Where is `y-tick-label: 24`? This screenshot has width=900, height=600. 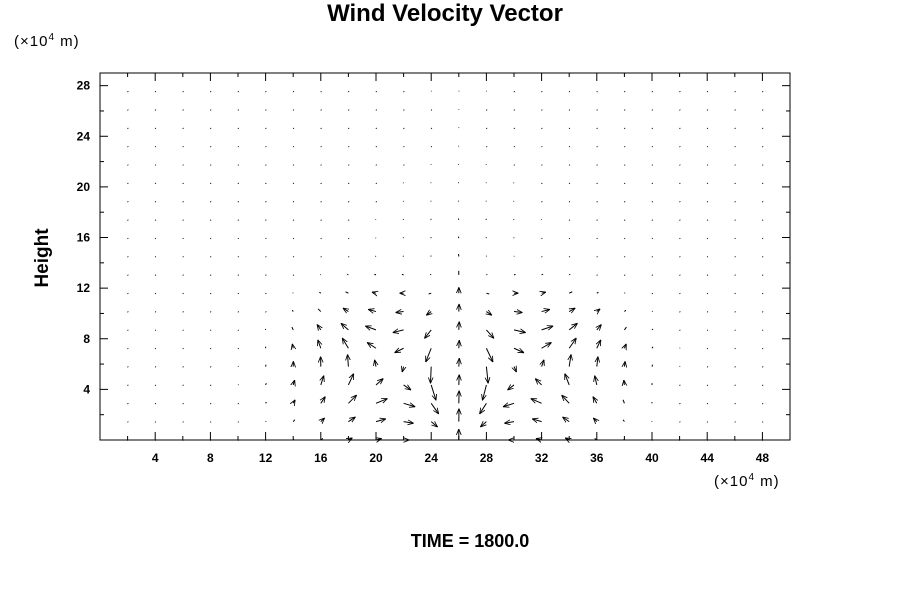 y-tick-label: 24 is located at coordinates (84, 136).